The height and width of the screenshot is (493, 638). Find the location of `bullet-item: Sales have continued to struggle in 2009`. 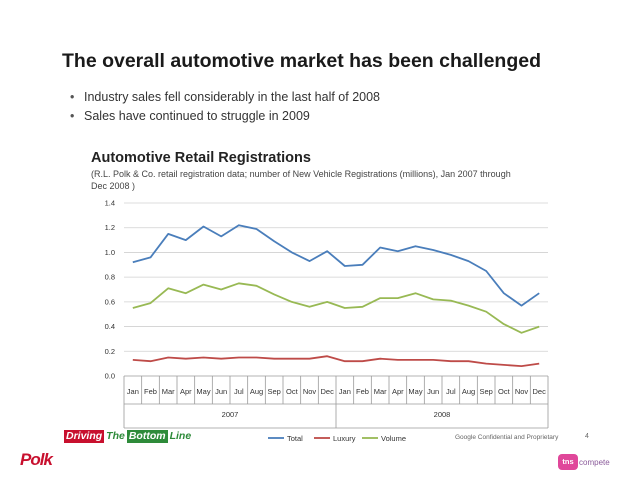

bullet-item: Sales have continued to struggle in 2009 is located at coordinates (225, 116).